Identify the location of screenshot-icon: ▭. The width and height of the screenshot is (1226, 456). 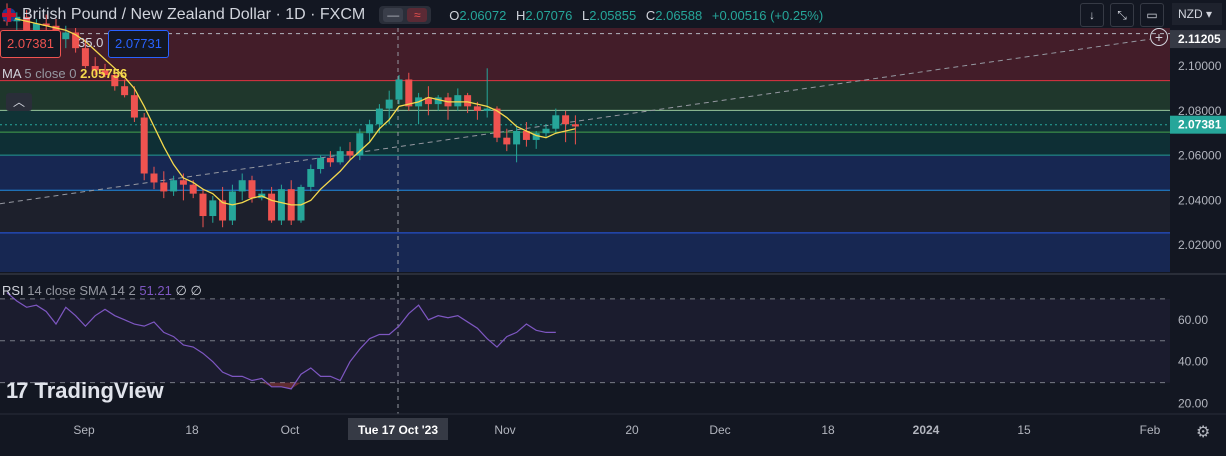
(1152, 15).